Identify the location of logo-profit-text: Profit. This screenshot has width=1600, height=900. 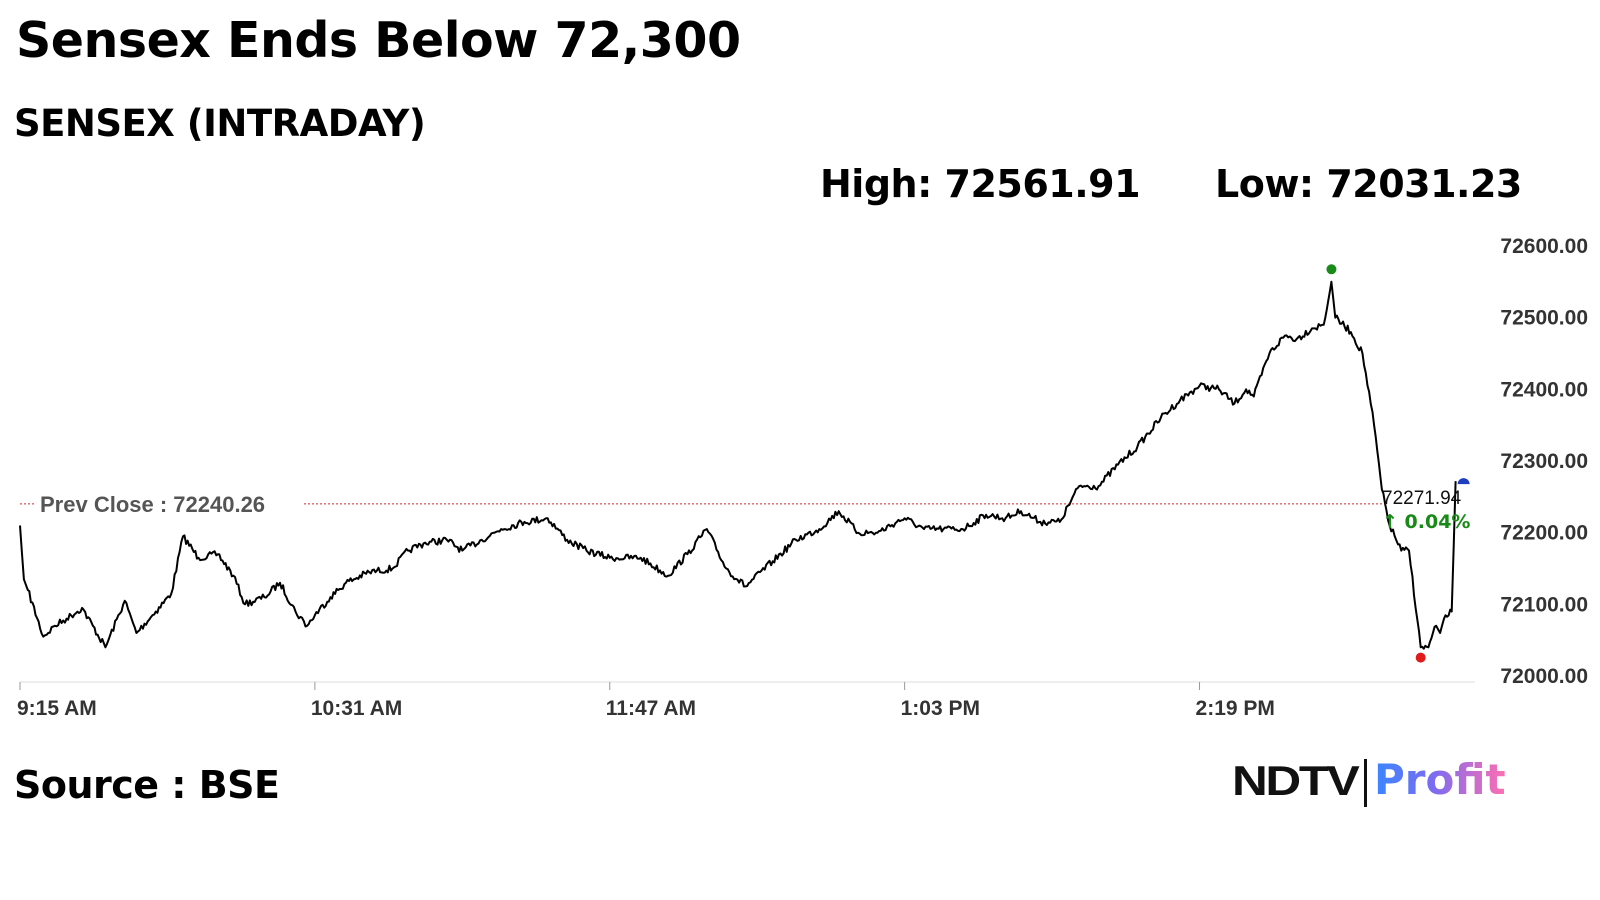
(1440, 779).